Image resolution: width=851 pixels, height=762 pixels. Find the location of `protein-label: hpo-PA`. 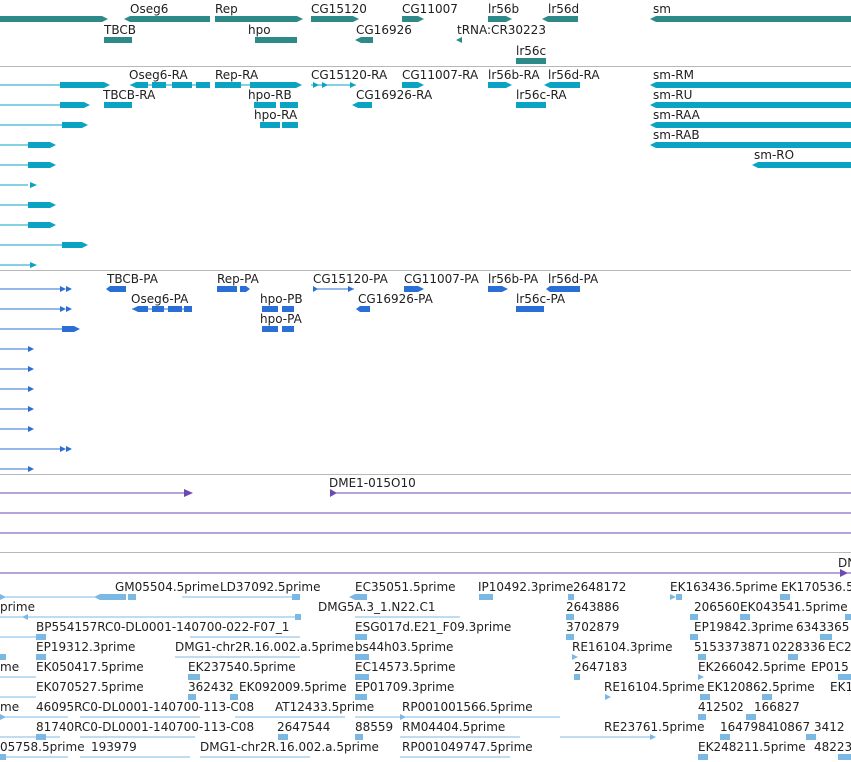

protein-label: hpo-PA is located at coordinates (281, 319).